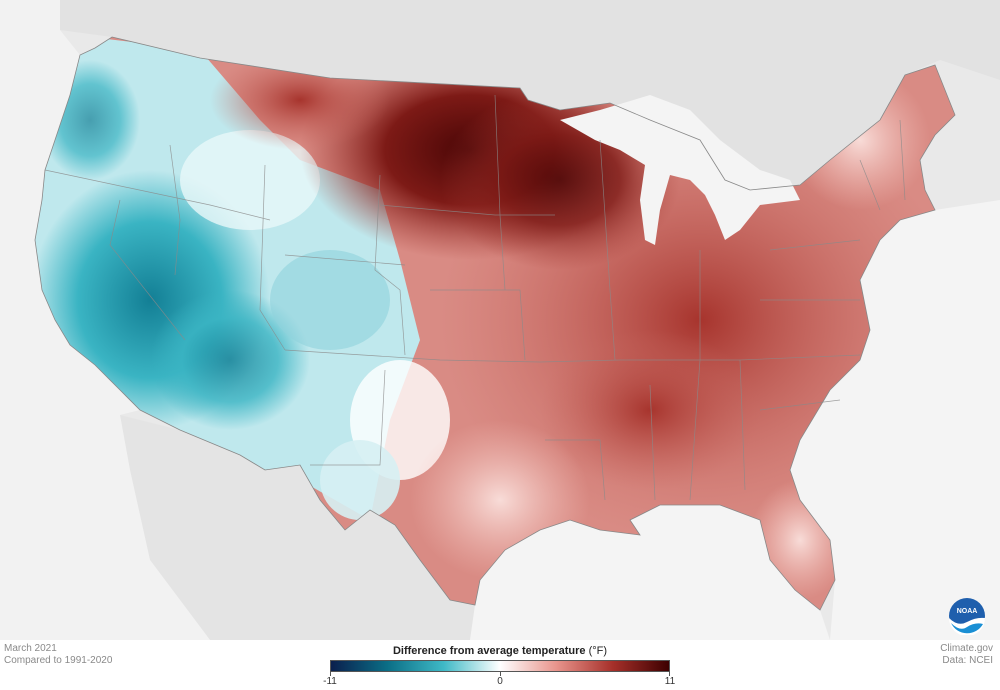 The image size is (1000, 690). What do you see at coordinates (58, 660) in the screenshot?
I see `baseline-label: Compared to 1991-2020` at bounding box center [58, 660].